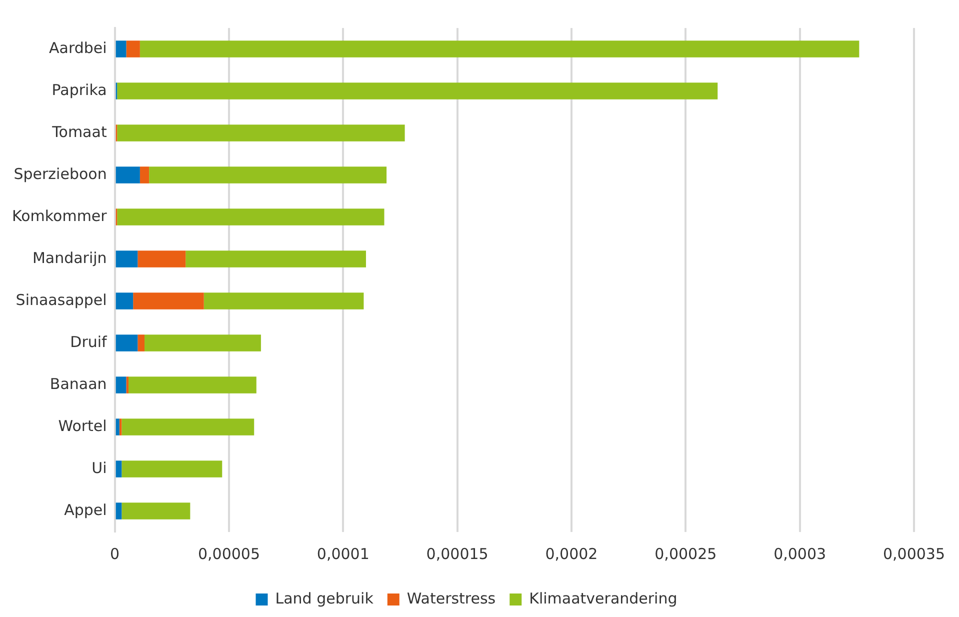  Describe the element at coordinates (229, 553) in the screenshot. I see `x-tick-label: 0,00005` at that location.